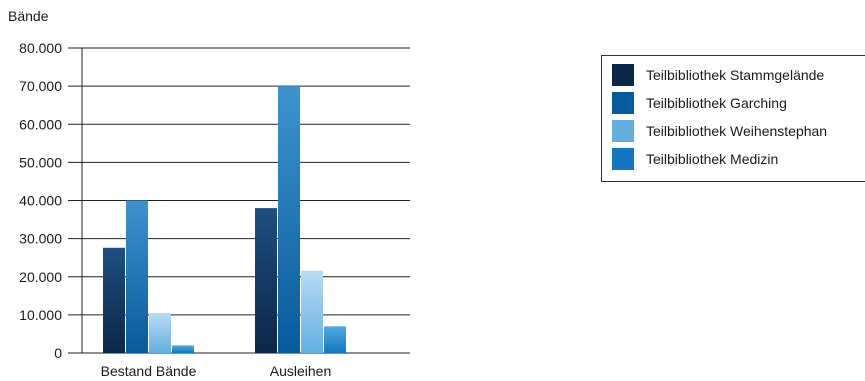 This screenshot has height=381, width=865. I want to click on legend-item-weihenstephan: Teilbibliothek Weihenstephan, so click(719, 131).